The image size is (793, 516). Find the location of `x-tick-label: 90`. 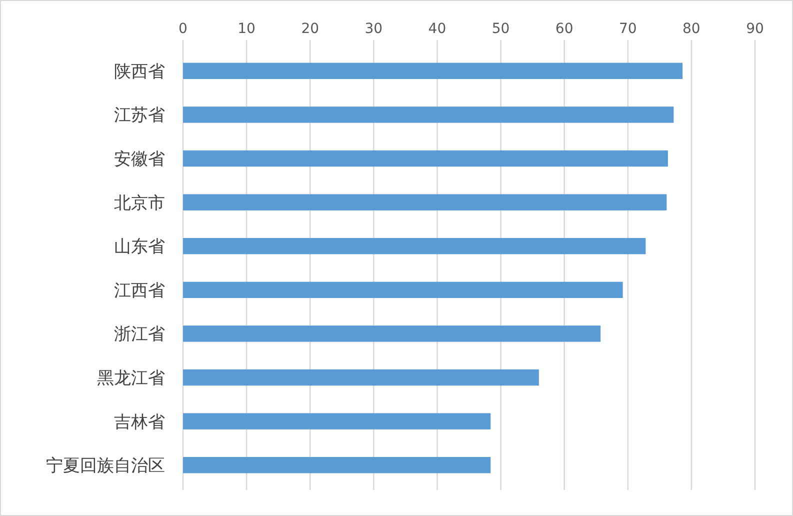

x-tick-label: 90 is located at coordinates (755, 29).